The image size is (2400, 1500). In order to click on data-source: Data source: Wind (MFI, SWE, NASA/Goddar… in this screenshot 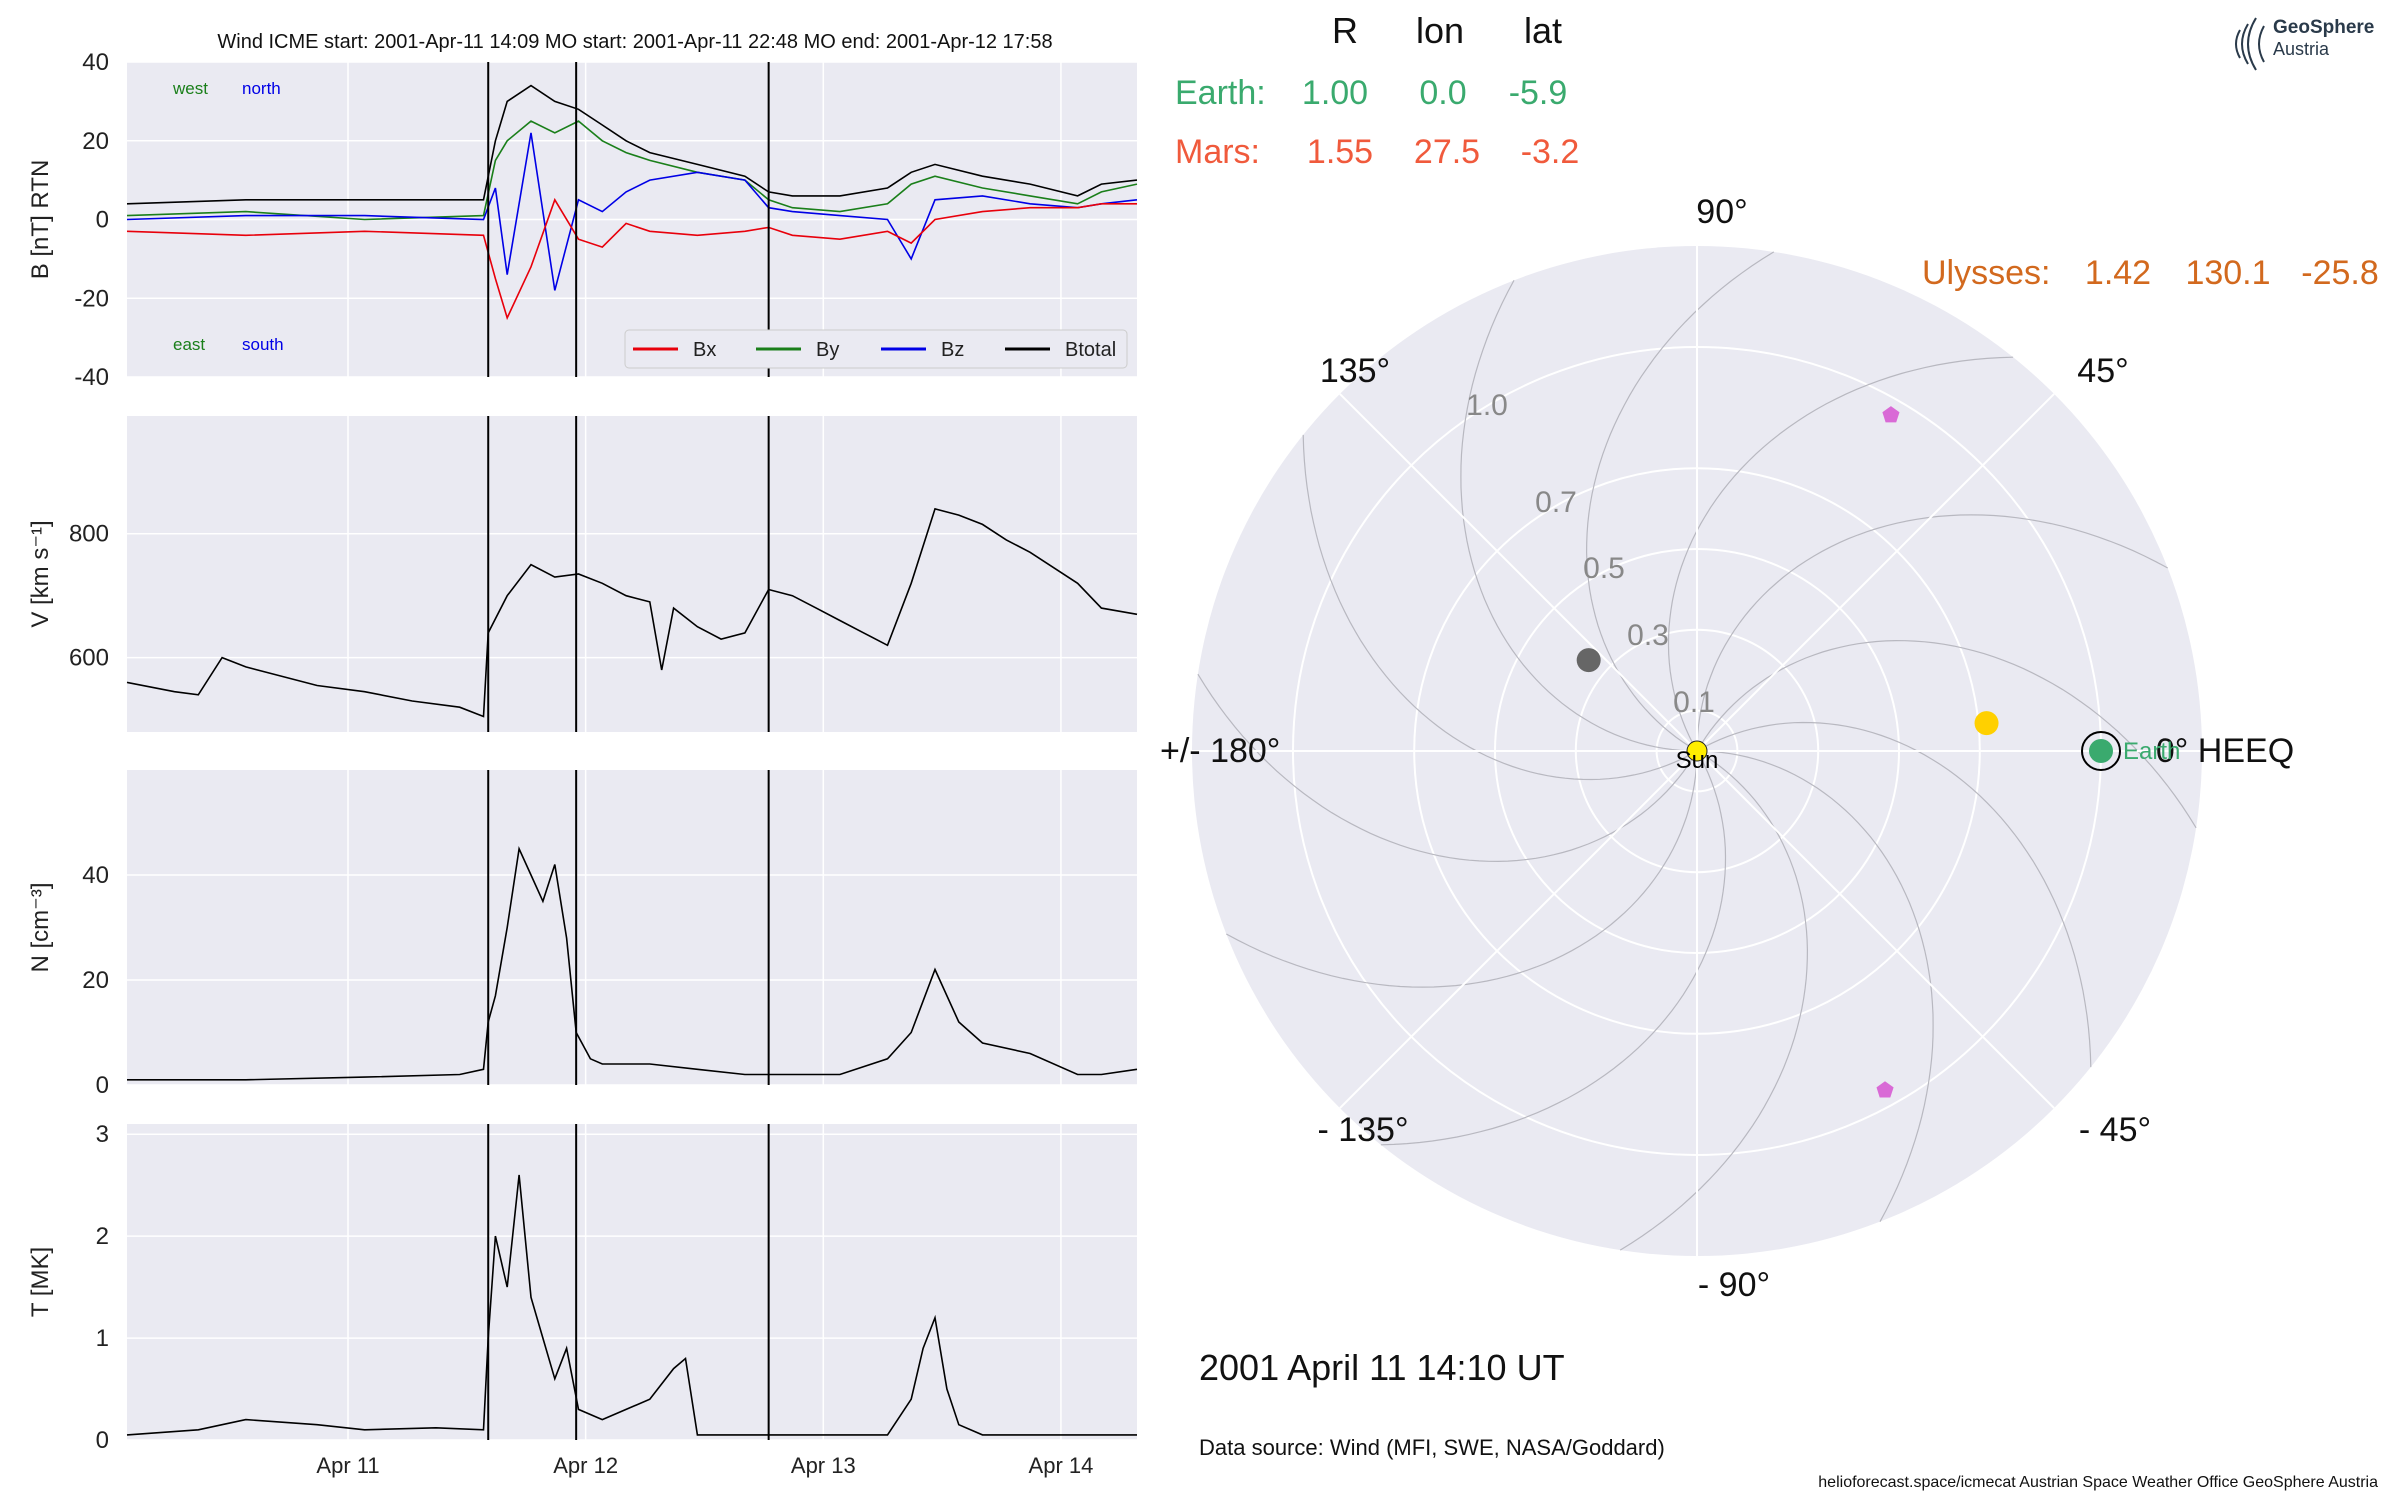, I will do `click(1432, 1447)`.